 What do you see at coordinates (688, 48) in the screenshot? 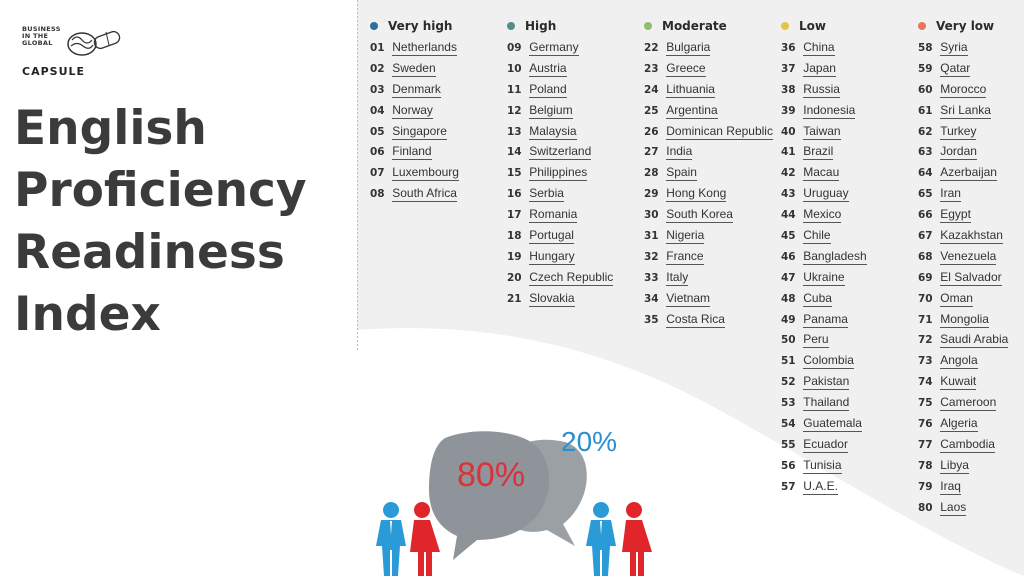
I see `country-name-link: Bulgaria` at bounding box center [688, 48].